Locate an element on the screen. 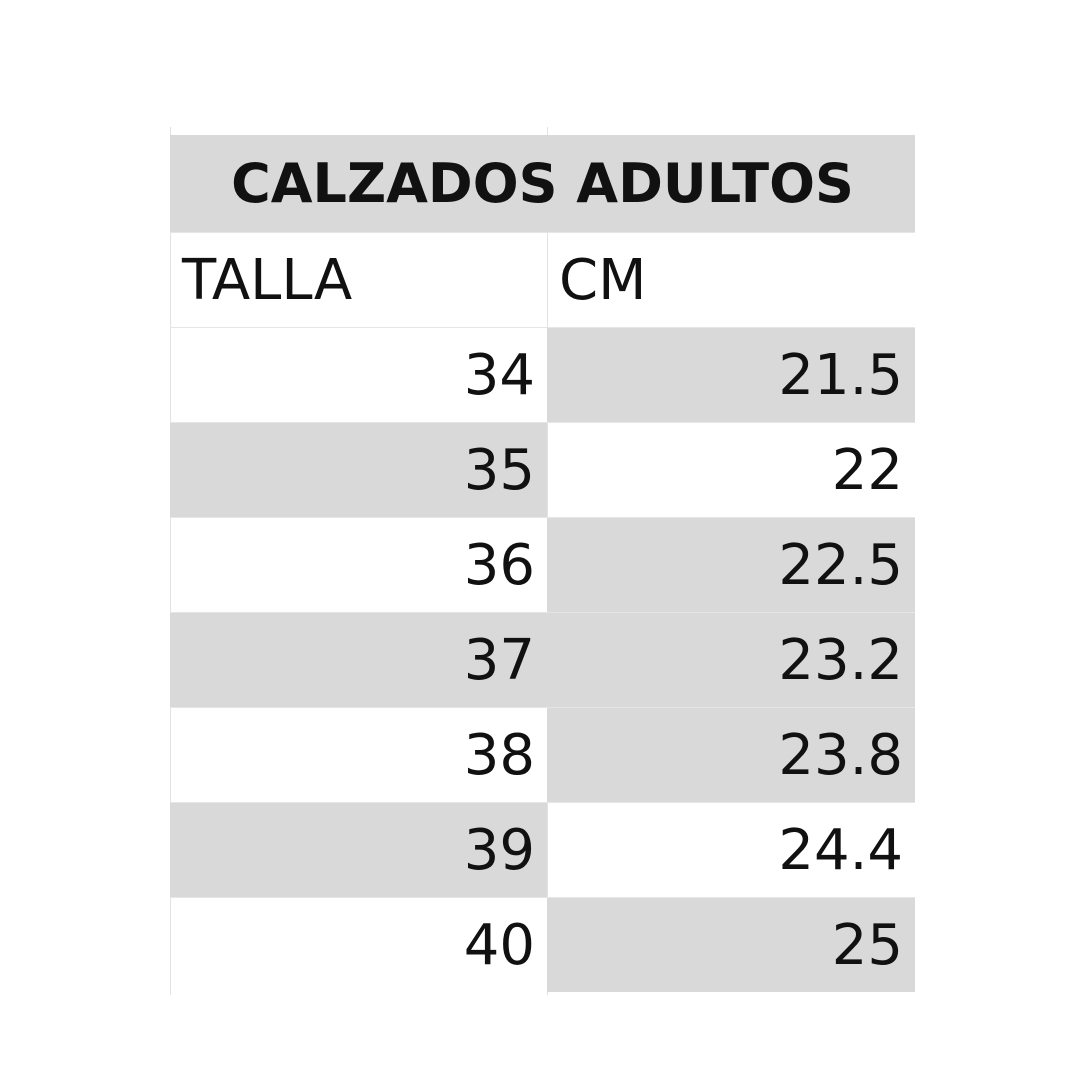 The image size is (1080, 1080). table-title: CALZADOS ADULTOS is located at coordinates (542, 183).